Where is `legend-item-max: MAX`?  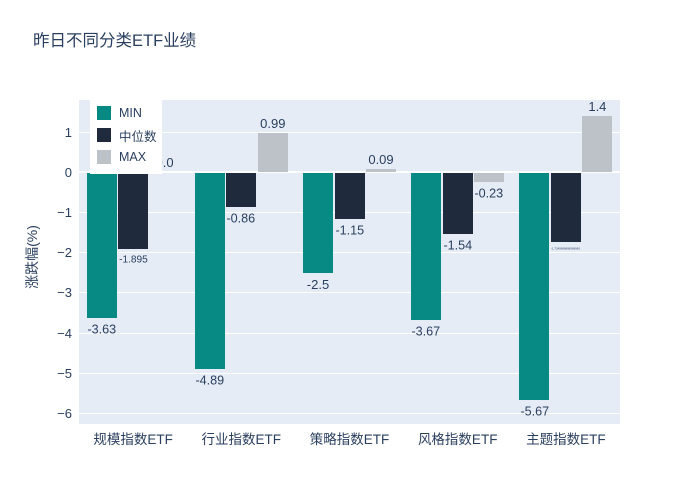
legend-item-max: MAX is located at coordinates (126, 157).